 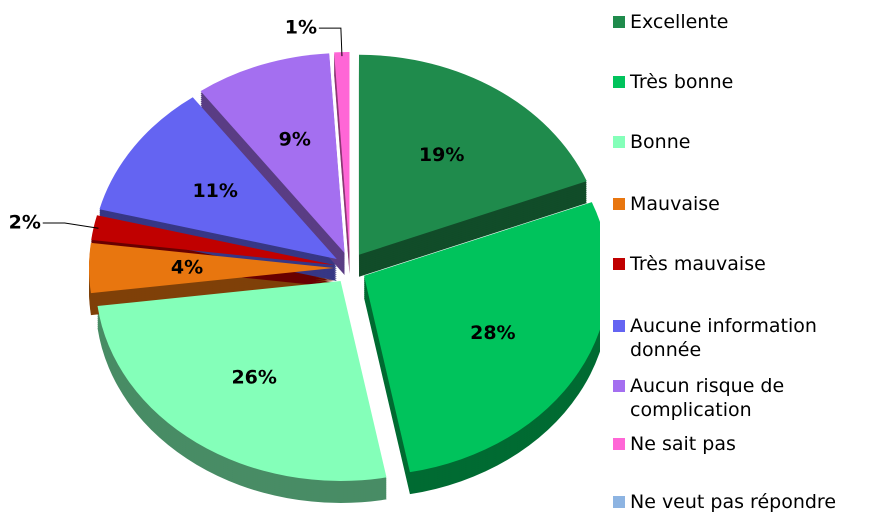 I want to click on legend-label: Ne sait pas, so click(x=683, y=444).